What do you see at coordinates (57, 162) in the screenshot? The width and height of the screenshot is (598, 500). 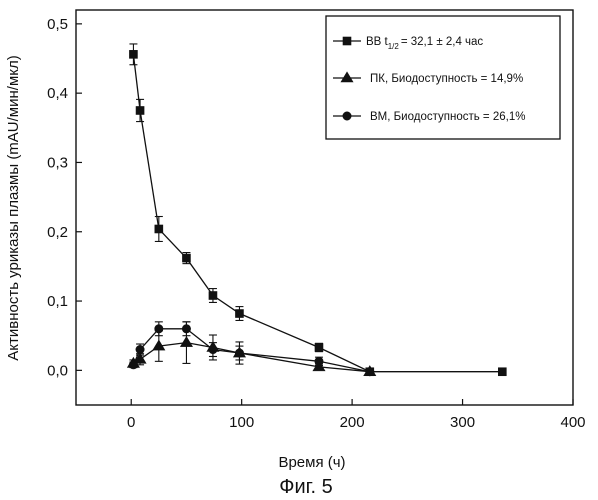 I see `y-tick-label: 0,3` at bounding box center [57, 162].